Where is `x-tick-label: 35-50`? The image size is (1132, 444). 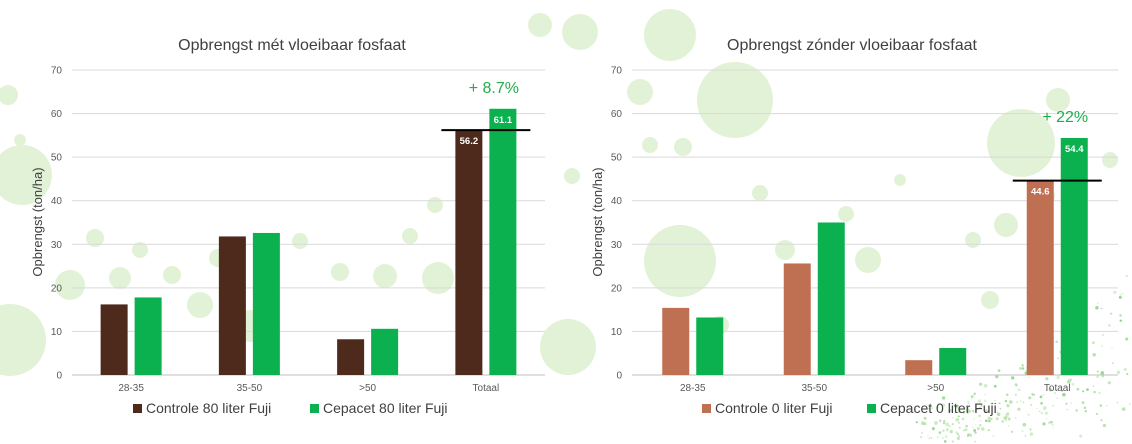 x-tick-label: 35-50 is located at coordinates (250, 388).